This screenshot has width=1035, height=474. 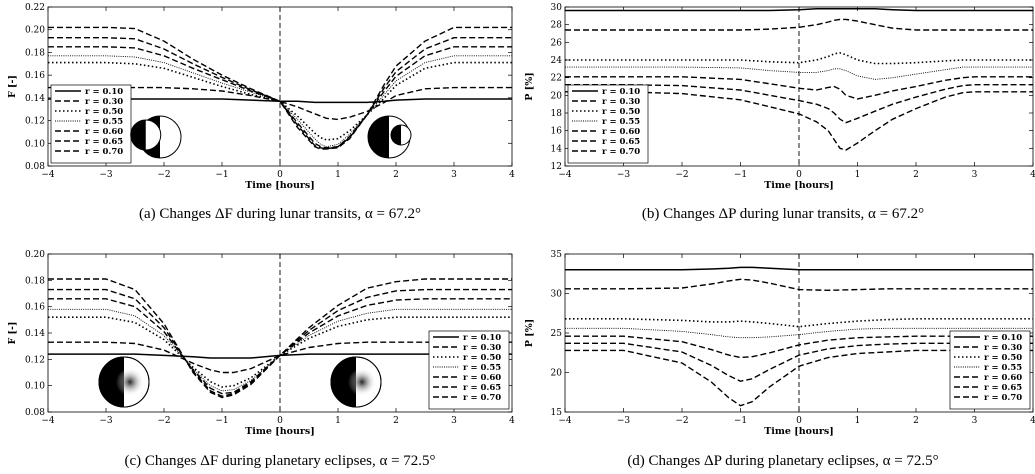 What do you see at coordinates (48, 421) in the screenshot?
I see `x-tick-label: −4` at bounding box center [48, 421].